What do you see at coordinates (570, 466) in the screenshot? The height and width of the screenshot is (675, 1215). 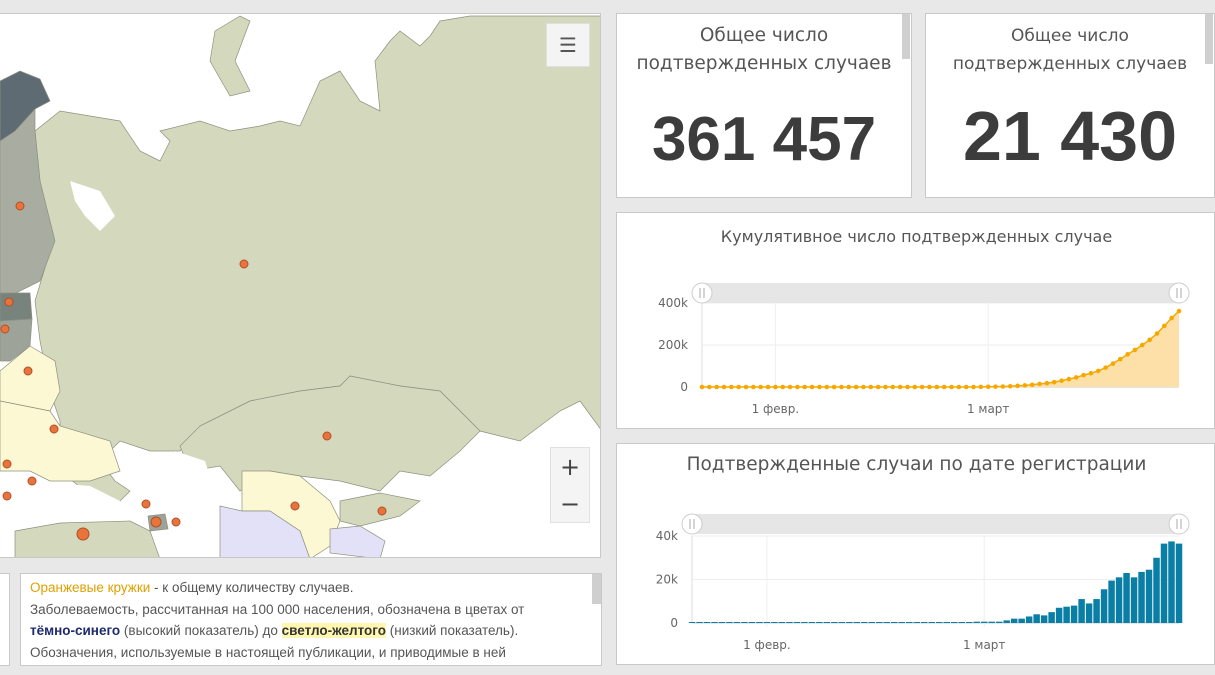 I see `zoom-in-button: +` at bounding box center [570, 466].